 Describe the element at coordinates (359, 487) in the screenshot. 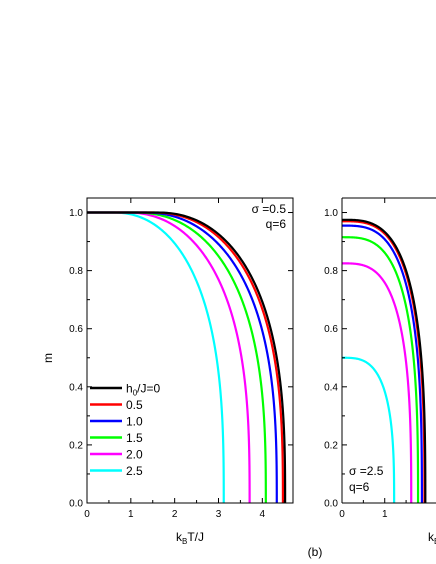

I see `panel-b-q-annotation: q=6` at that location.